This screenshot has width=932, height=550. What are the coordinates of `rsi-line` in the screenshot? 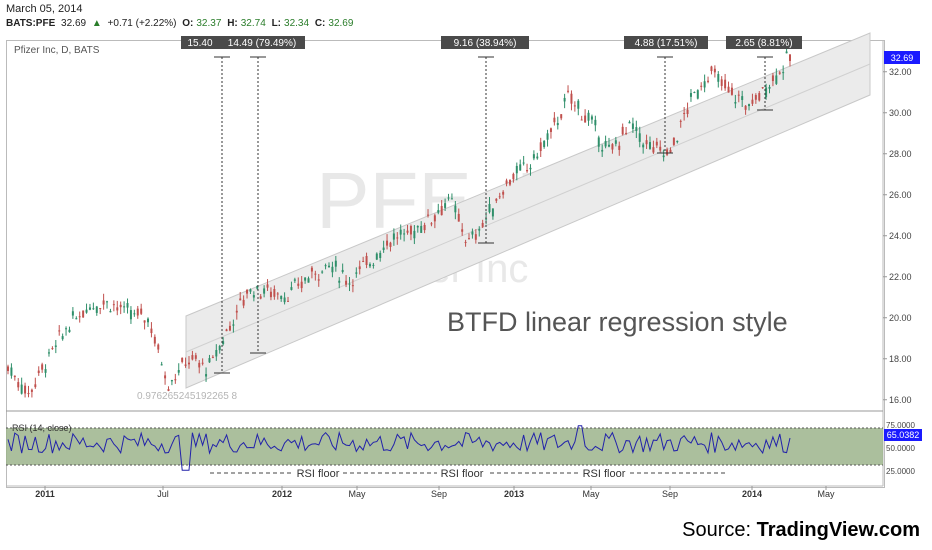 It's located at (399, 448).